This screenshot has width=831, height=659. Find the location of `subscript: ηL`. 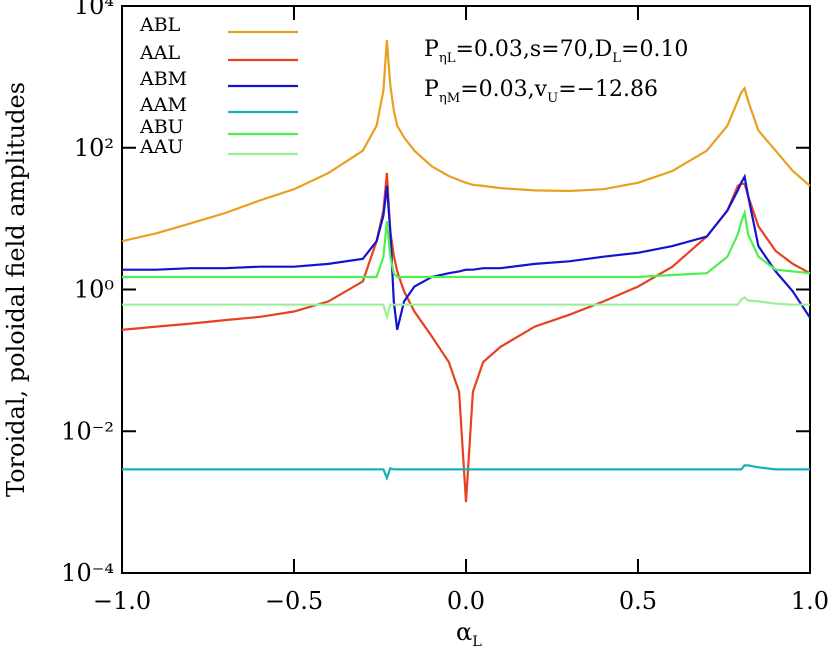

subscript: ηL is located at coordinates (447, 58).